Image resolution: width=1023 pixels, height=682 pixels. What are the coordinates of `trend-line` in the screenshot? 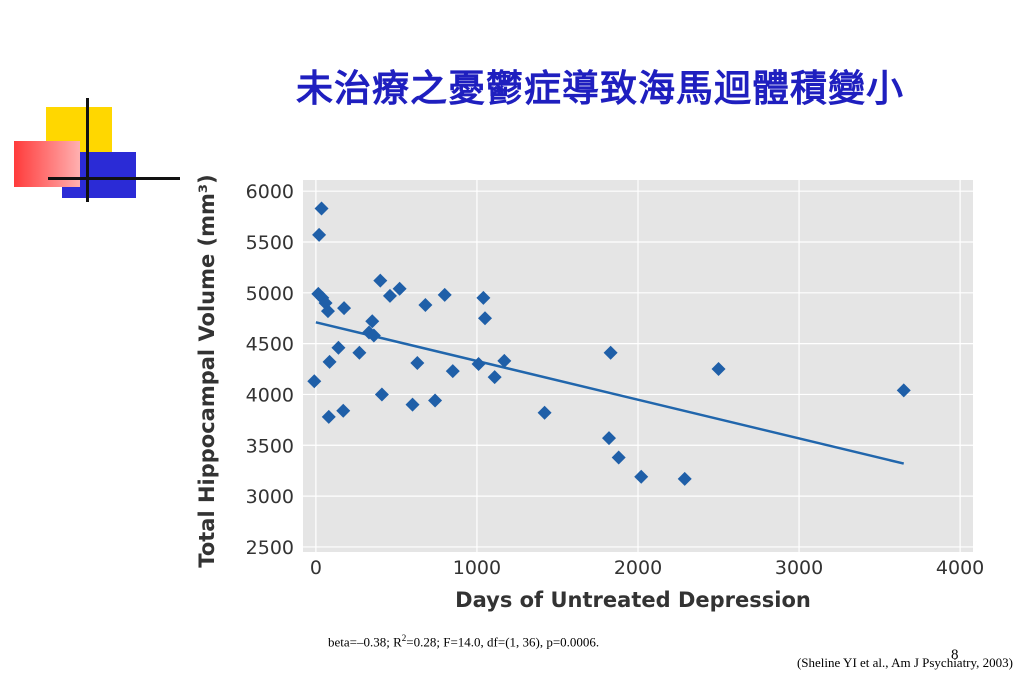 It's located at (610, 393).